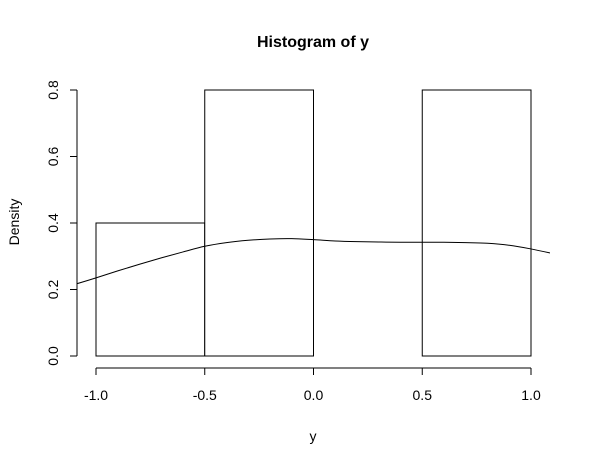 The image size is (589, 465). I want to click on x-axis: -1.0 -0.5 0.0 0.5 1.0, so click(312, 385).